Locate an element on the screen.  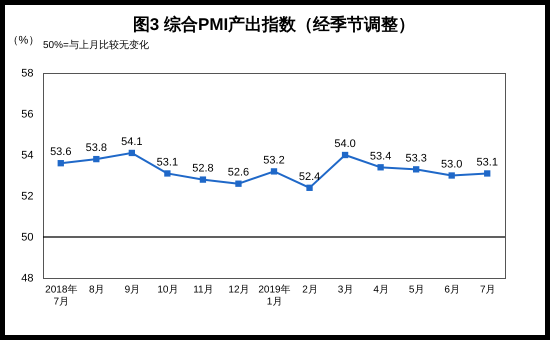
x-tick-label: 2019年 1月 is located at coordinates (274, 296).